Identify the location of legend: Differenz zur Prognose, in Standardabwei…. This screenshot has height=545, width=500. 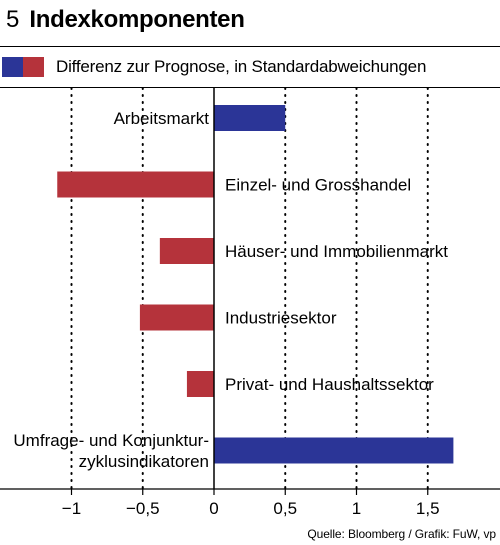
(213, 67).